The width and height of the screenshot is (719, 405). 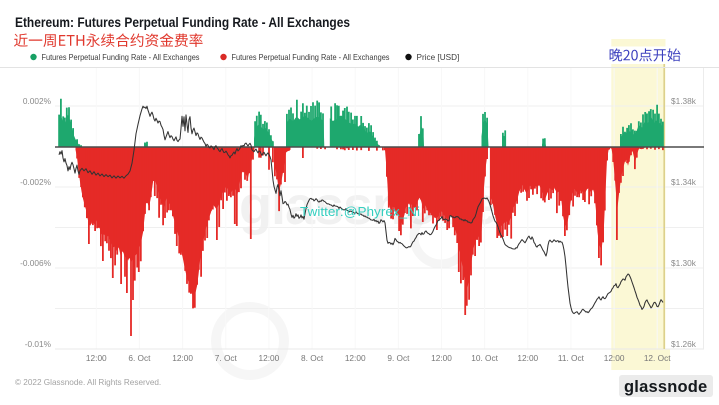 I want to click on svg-text: 6. Oct, so click(x=139, y=358).